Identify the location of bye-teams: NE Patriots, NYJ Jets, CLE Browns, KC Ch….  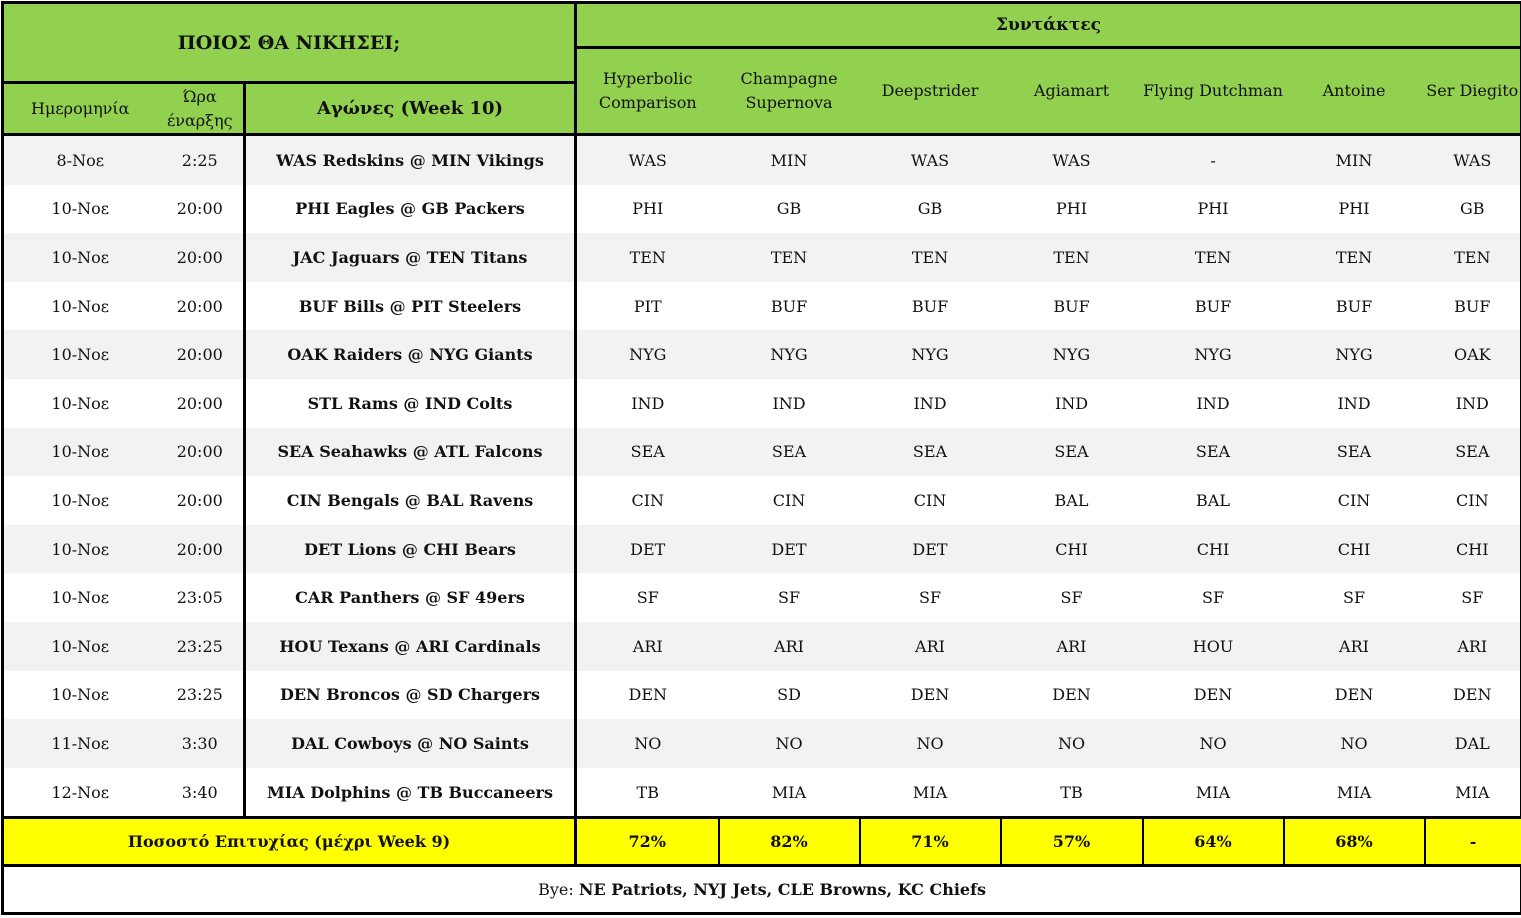
(782, 889).